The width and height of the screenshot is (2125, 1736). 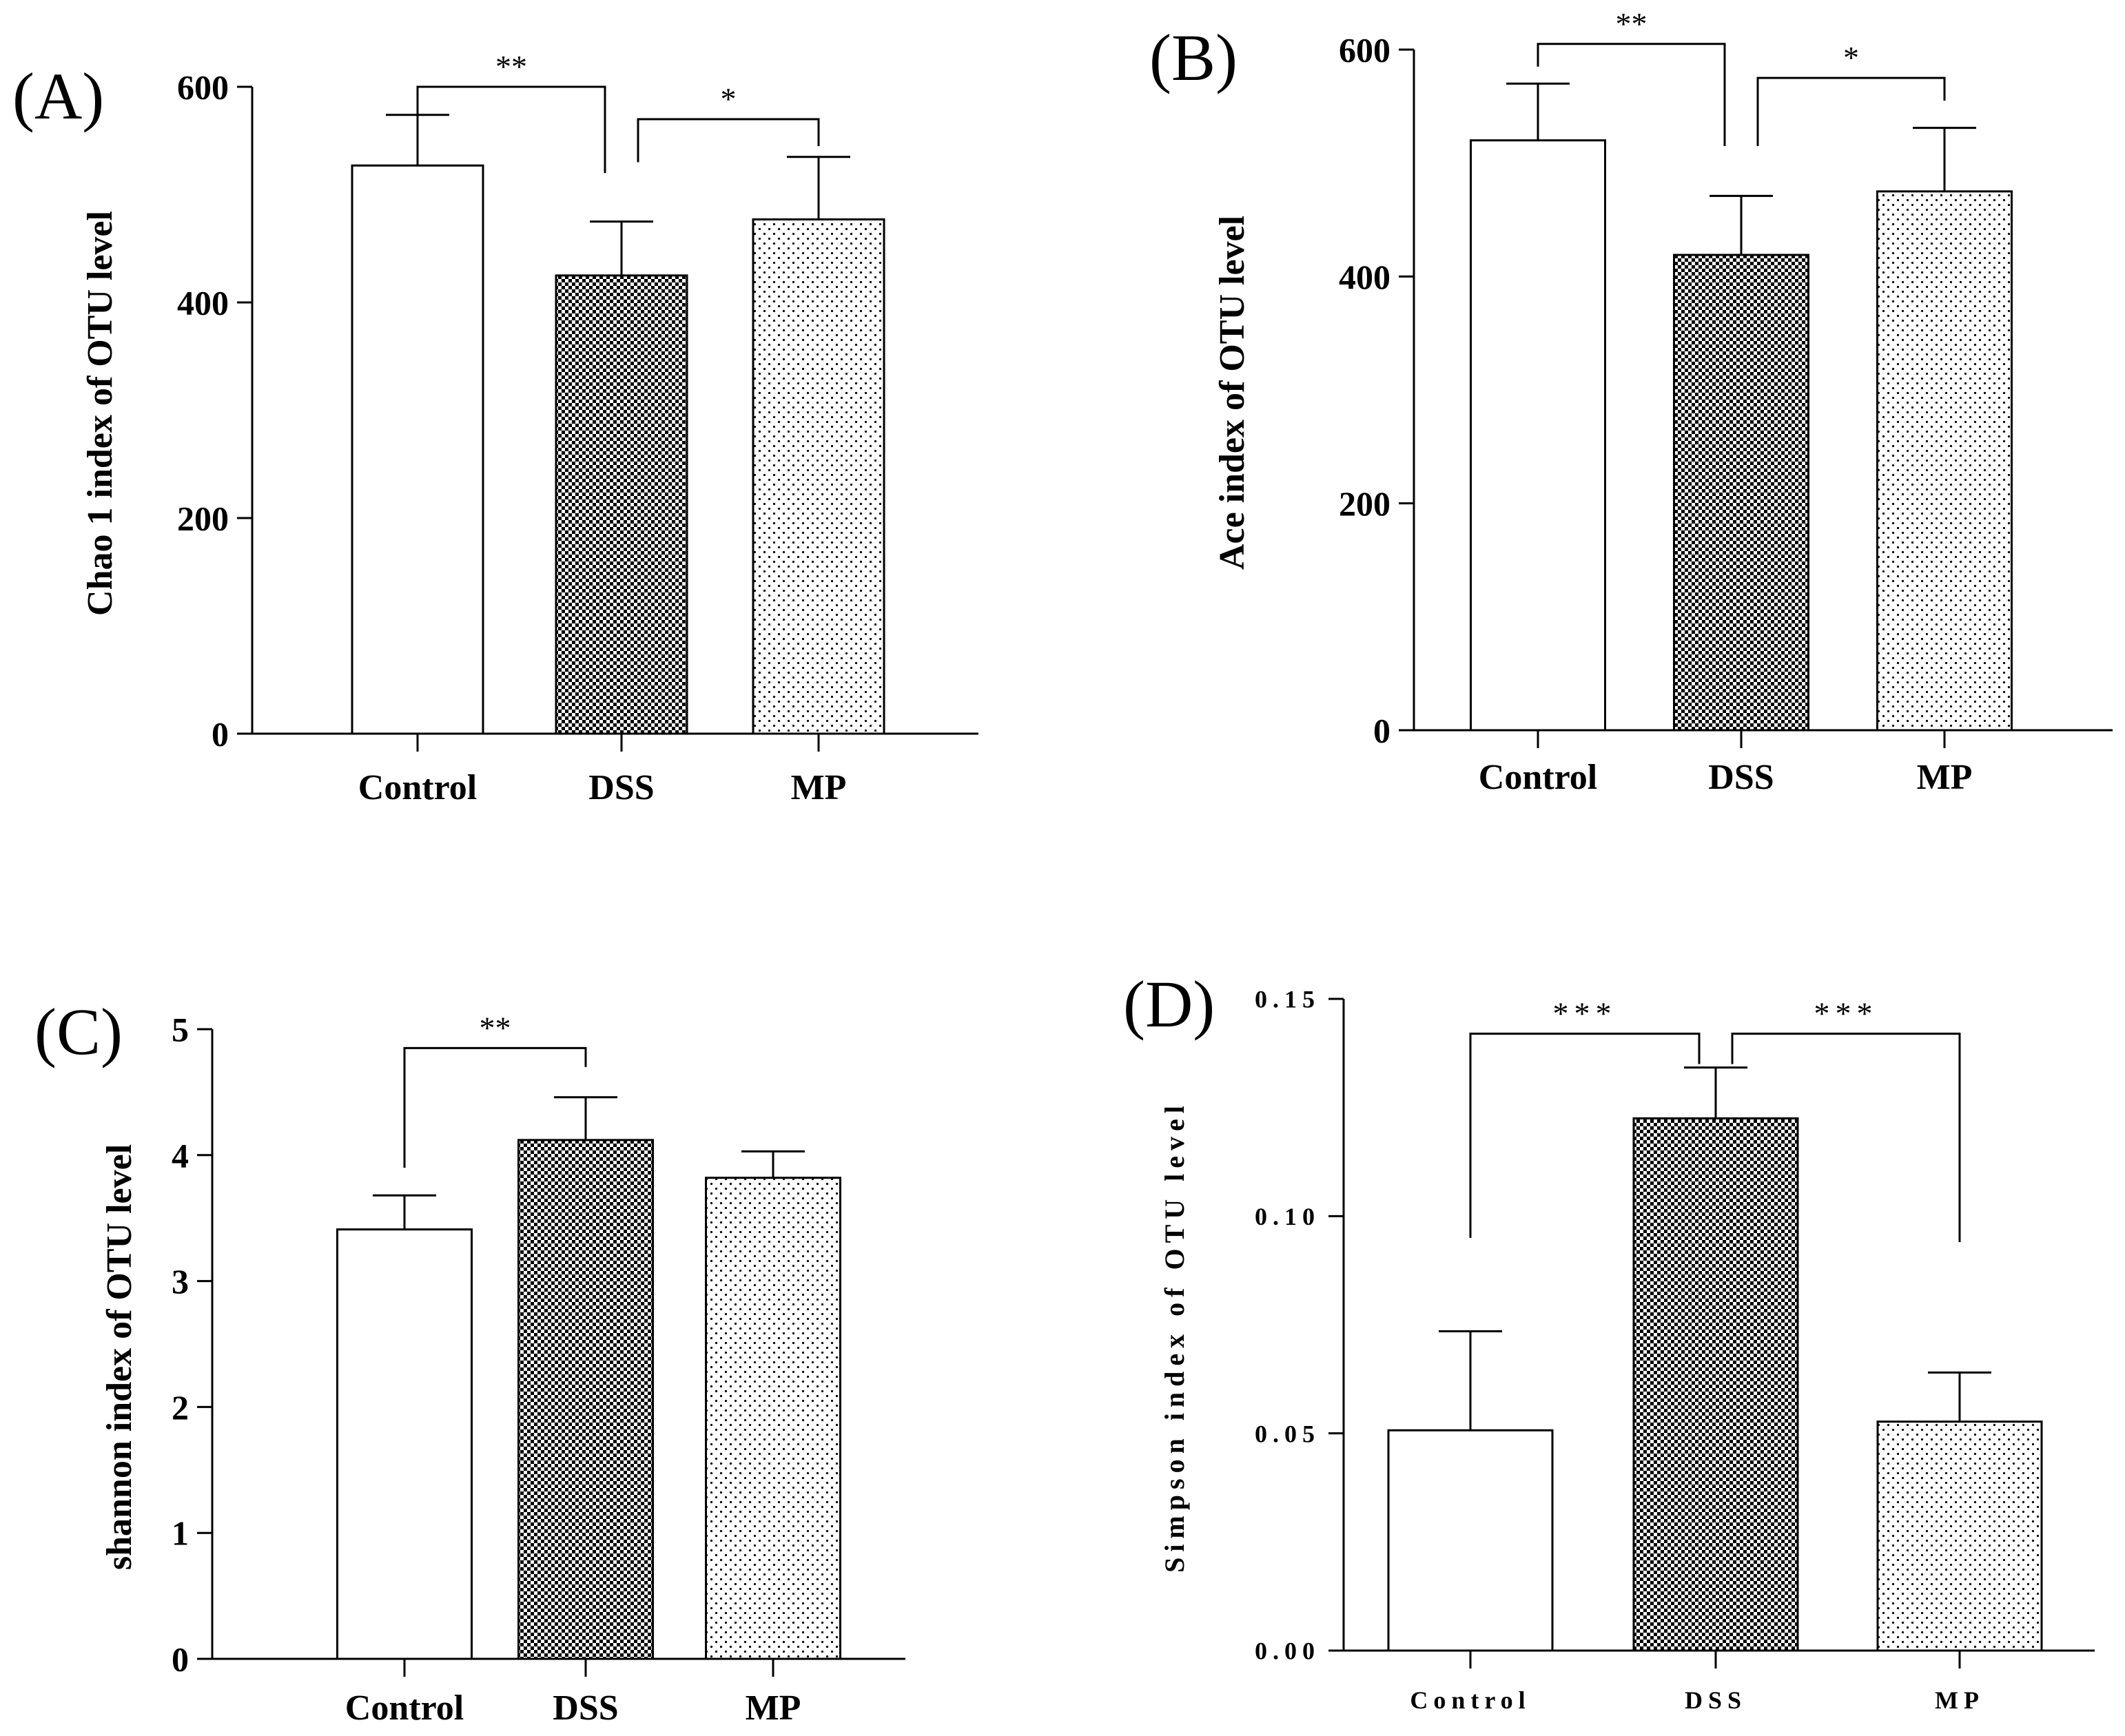 What do you see at coordinates (181, 1030) in the screenshot?
I see `panel-c-y-tick-label: 5` at bounding box center [181, 1030].